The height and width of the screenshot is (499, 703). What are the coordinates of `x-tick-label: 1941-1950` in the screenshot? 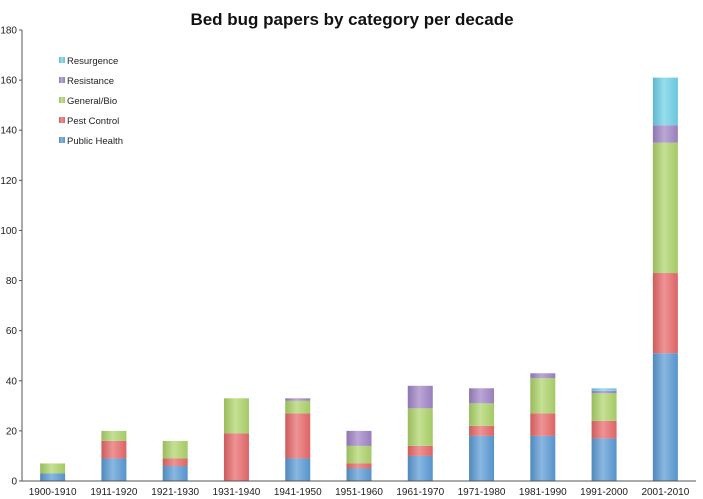 It's located at (298, 492).